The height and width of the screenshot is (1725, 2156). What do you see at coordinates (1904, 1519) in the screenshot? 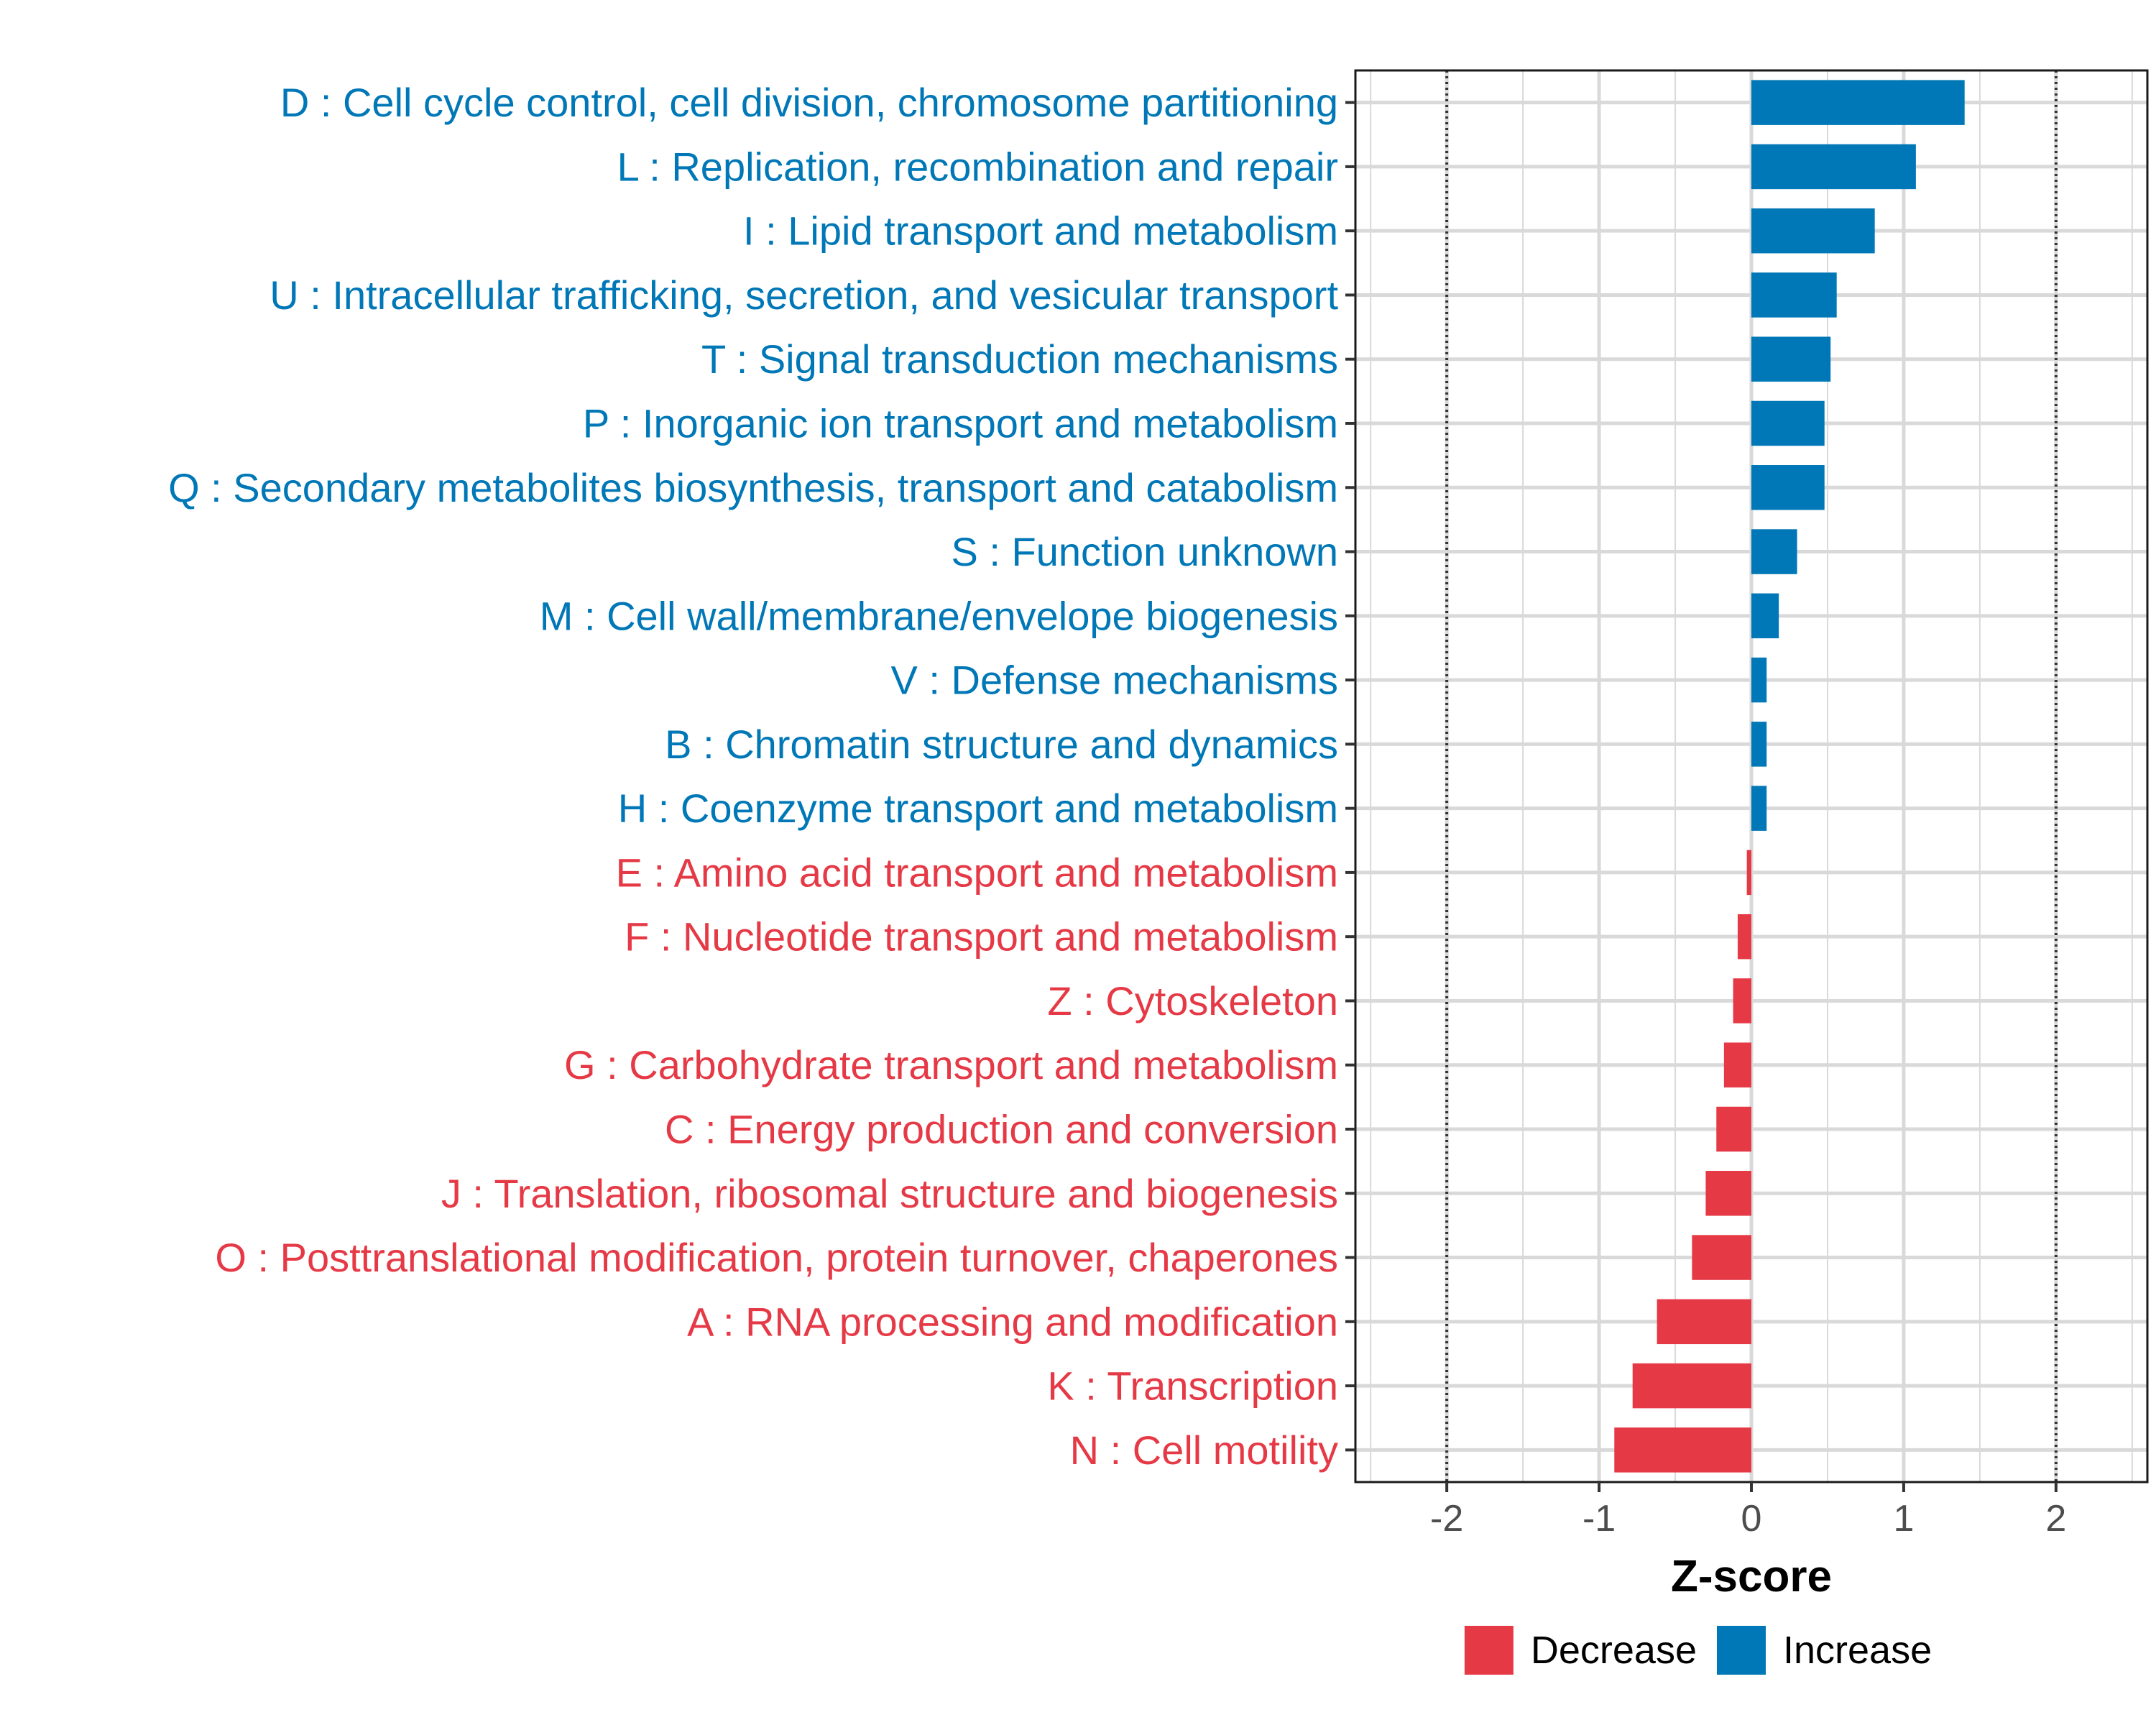
I see `x-tick-label: 1` at bounding box center [1904, 1519].